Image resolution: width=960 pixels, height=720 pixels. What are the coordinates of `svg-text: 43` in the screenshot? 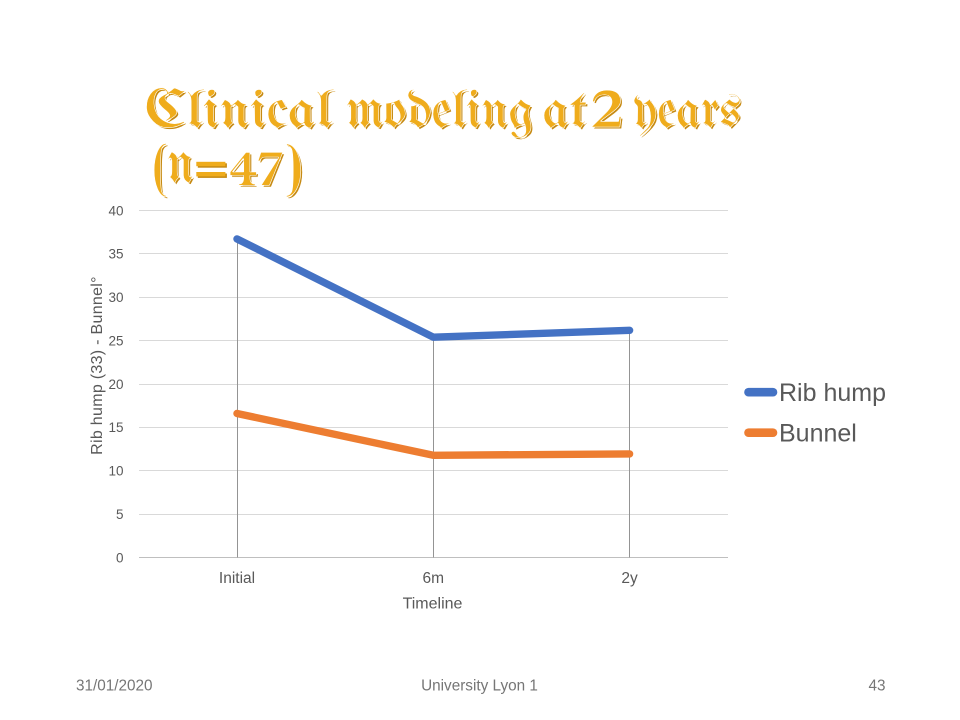 It's located at (876, 686).